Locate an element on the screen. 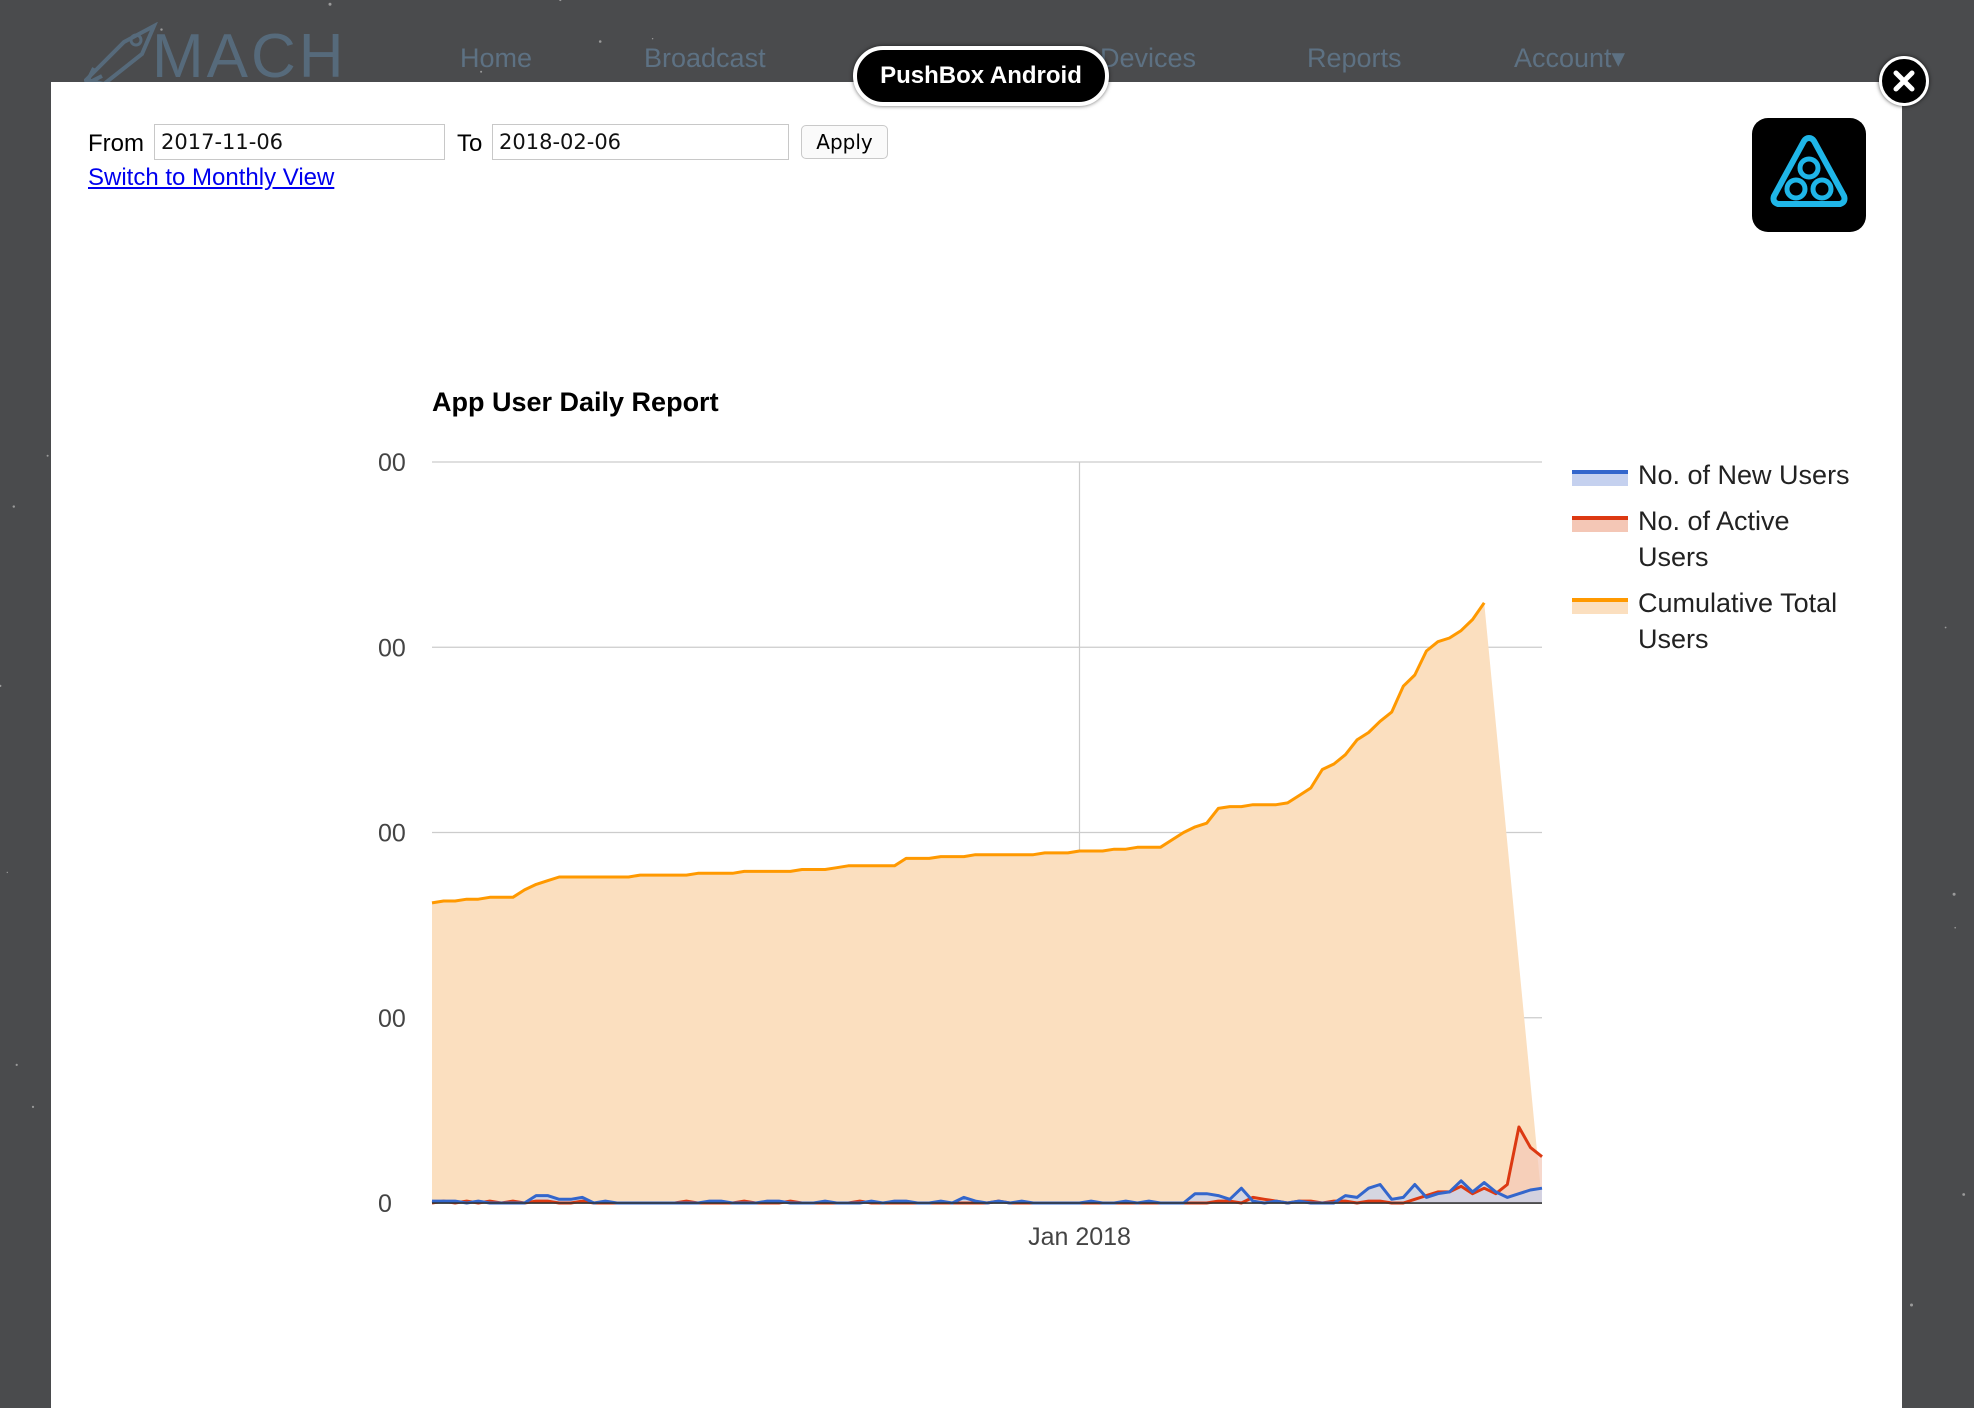  to-date-input is located at coordinates (640, 142).